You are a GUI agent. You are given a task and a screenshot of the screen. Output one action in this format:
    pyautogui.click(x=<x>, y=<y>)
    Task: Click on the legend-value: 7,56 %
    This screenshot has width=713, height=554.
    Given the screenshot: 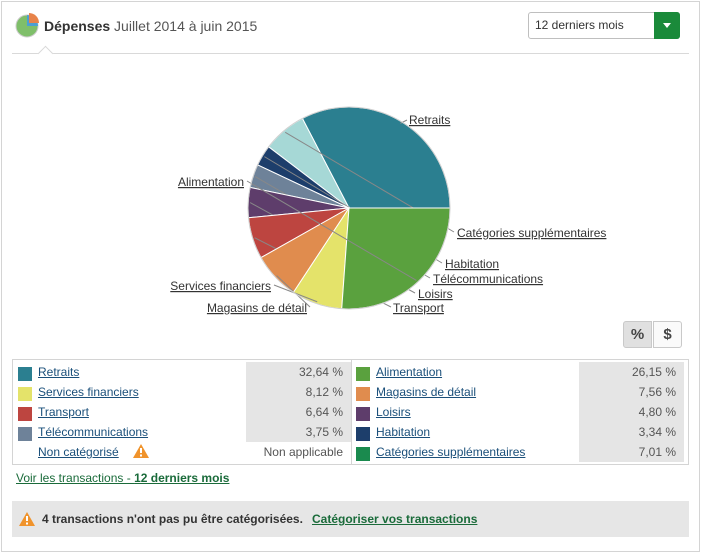 What is the action you would take?
    pyautogui.click(x=631, y=392)
    